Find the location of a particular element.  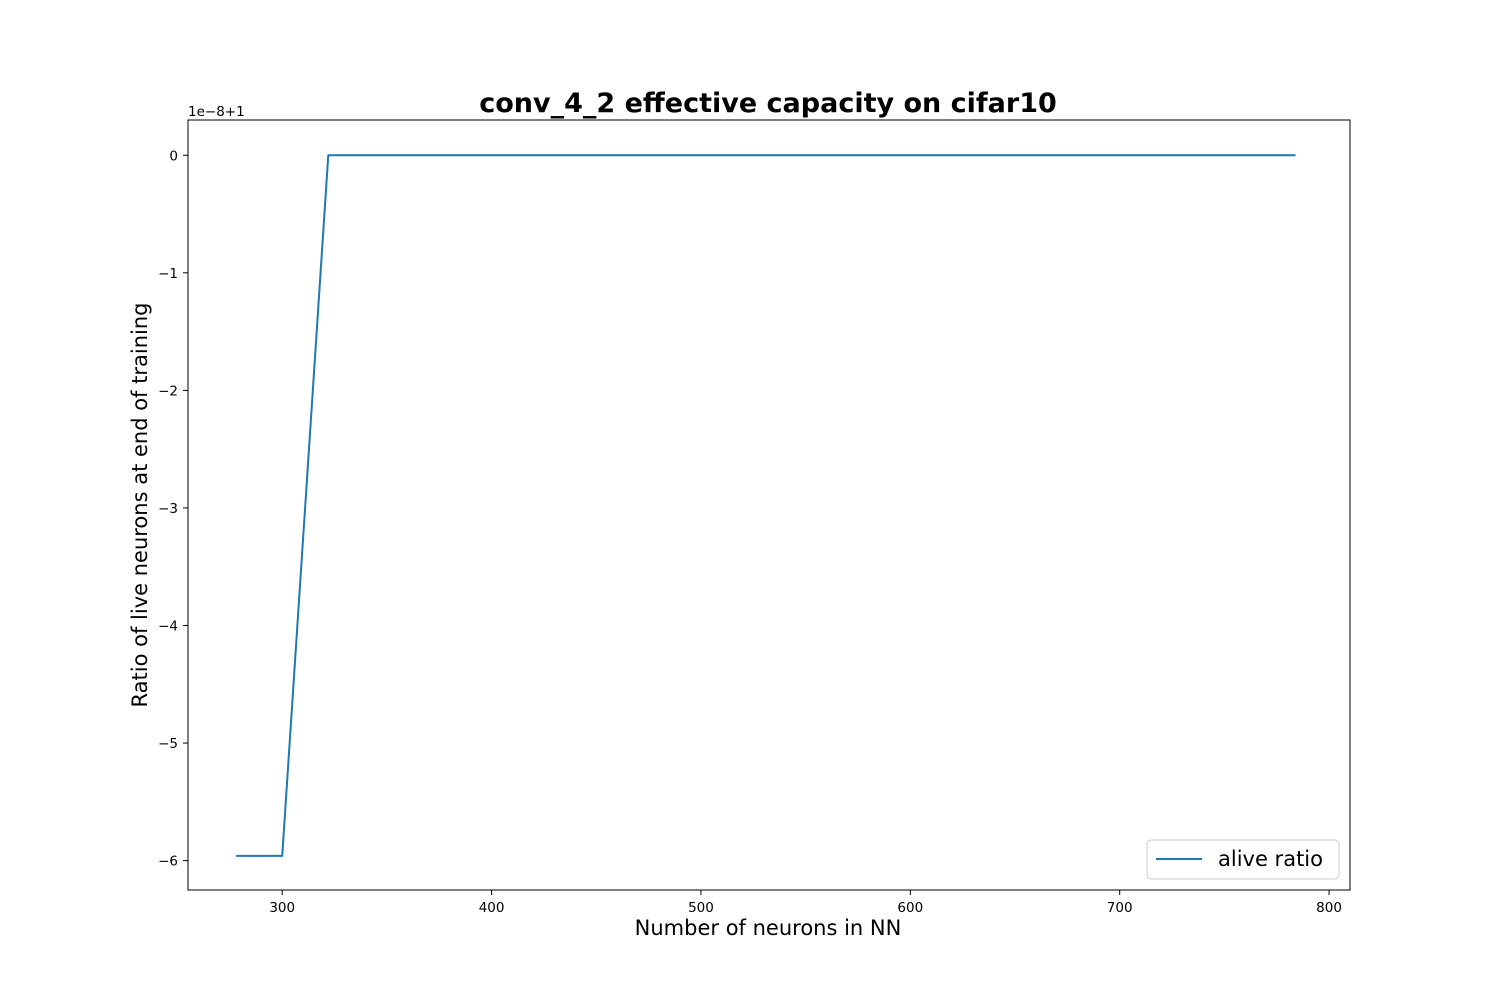

y-tick-label: 0 is located at coordinates (173, 156).